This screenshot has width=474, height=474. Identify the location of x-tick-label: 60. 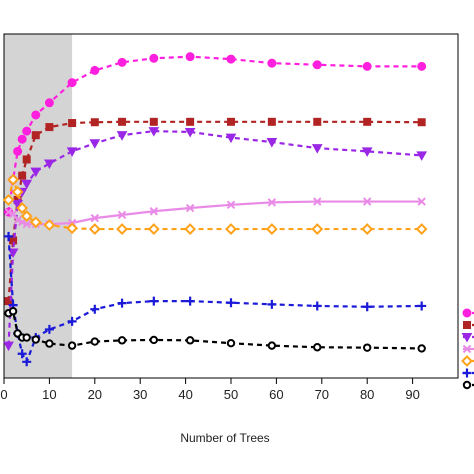
(276, 394).